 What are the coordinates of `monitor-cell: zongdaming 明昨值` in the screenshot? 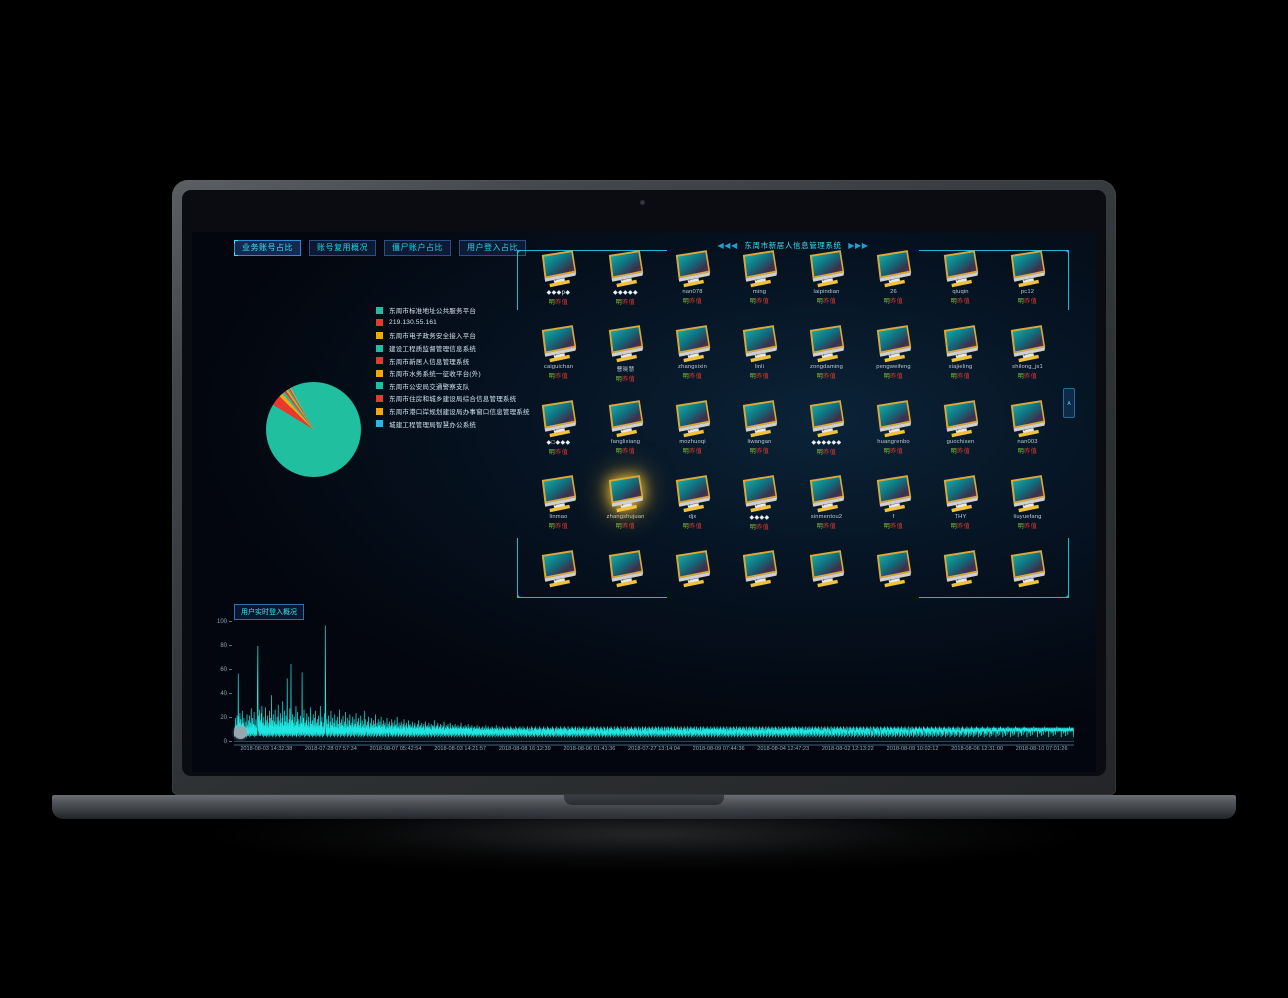 It's located at (826, 357).